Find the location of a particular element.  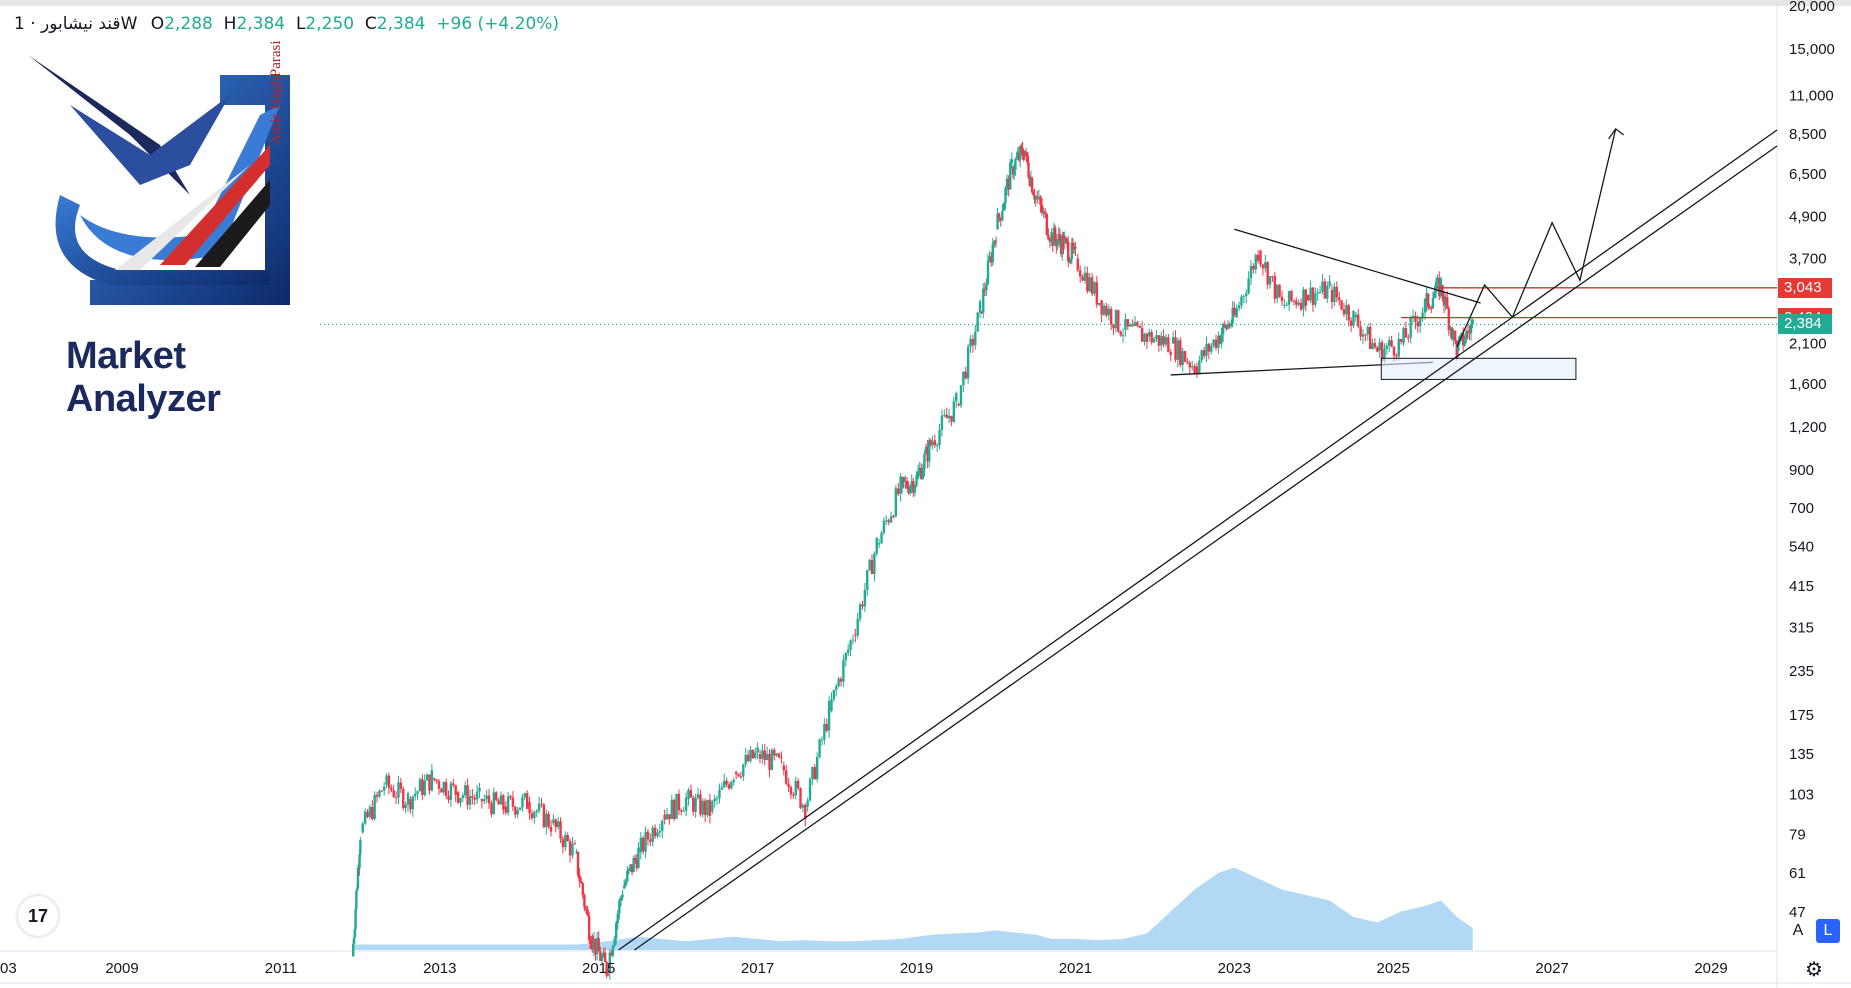

y-tick-label: 79 is located at coordinates (1797, 834).